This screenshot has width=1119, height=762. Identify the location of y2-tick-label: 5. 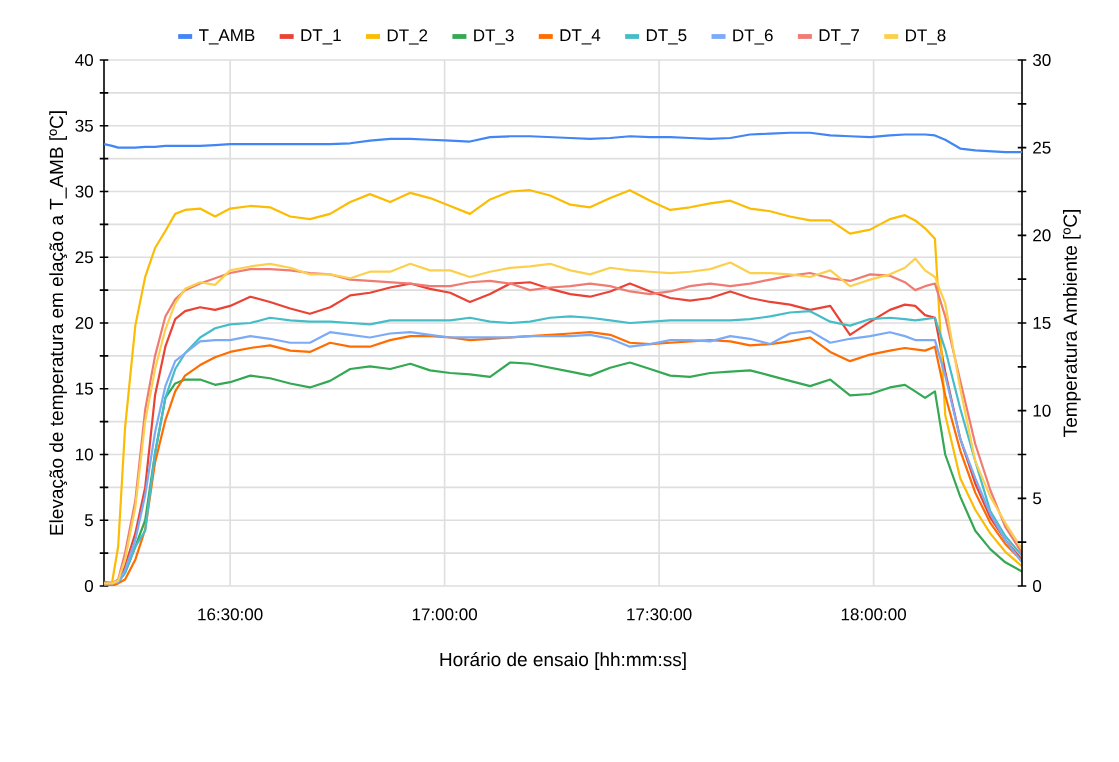
(1037, 498).